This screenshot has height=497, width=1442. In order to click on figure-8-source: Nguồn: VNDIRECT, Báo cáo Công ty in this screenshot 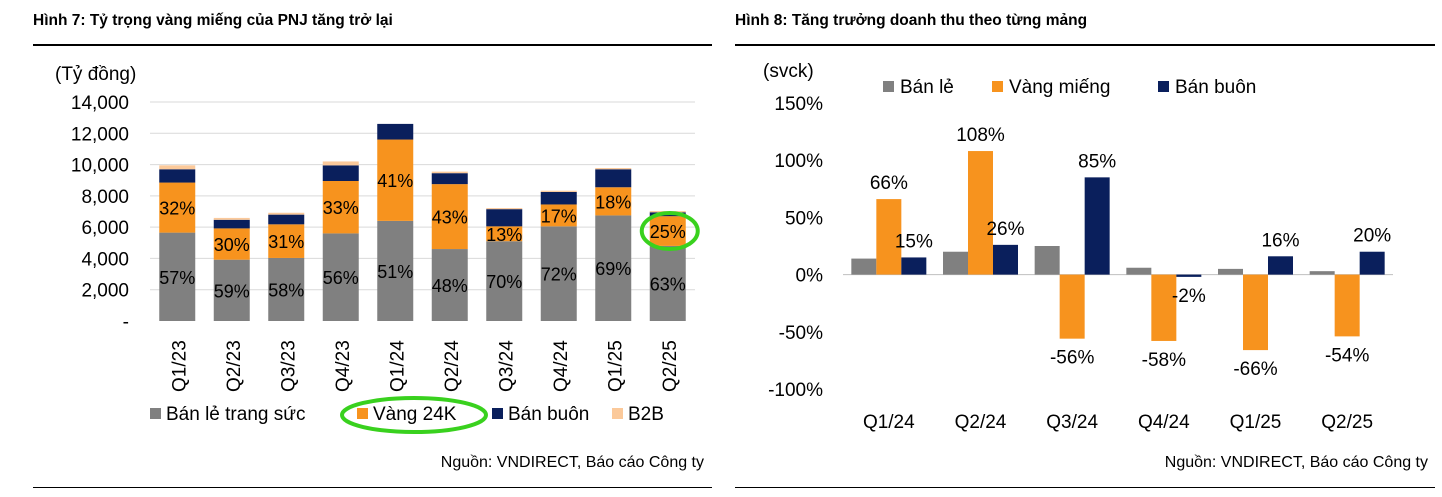, I will do `click(1296, 462)`.